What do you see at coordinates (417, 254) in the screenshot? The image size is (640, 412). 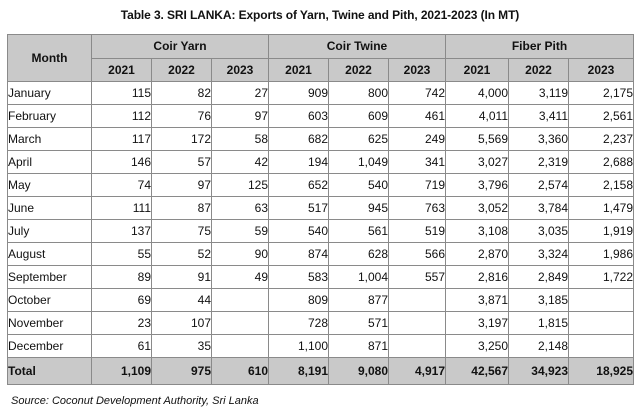 I see `value-cell: 566` at bounding box center [417, 254].